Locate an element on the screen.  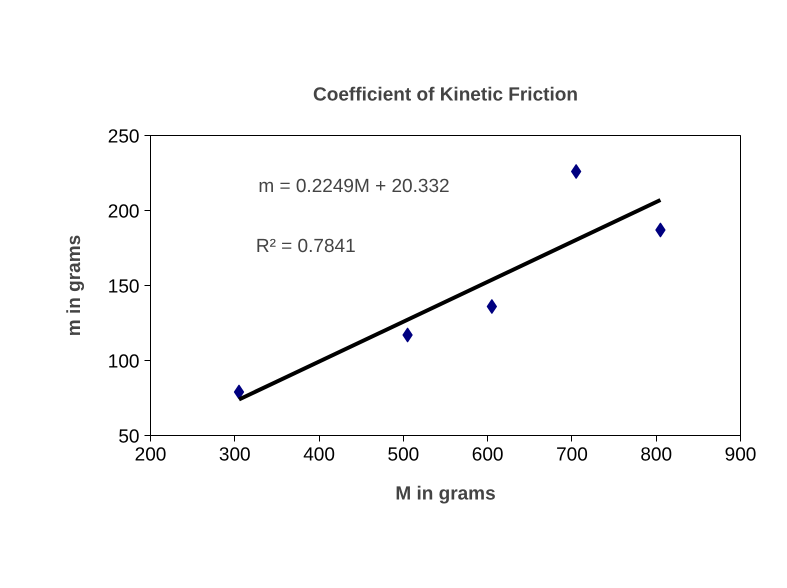
y-tick-label: 50 is located at coordinates (129, 437).